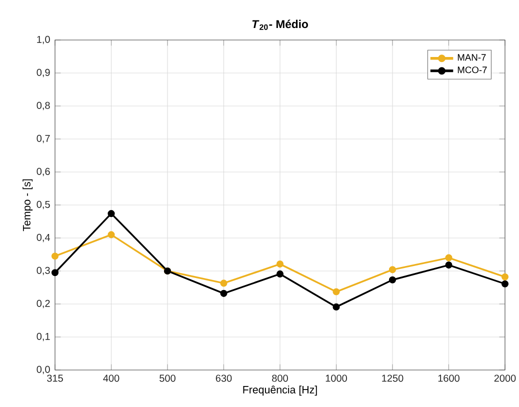  Describe the element at coordinates (55, 378) in the screenshot. I see `x-tick-label: 315` at that location.